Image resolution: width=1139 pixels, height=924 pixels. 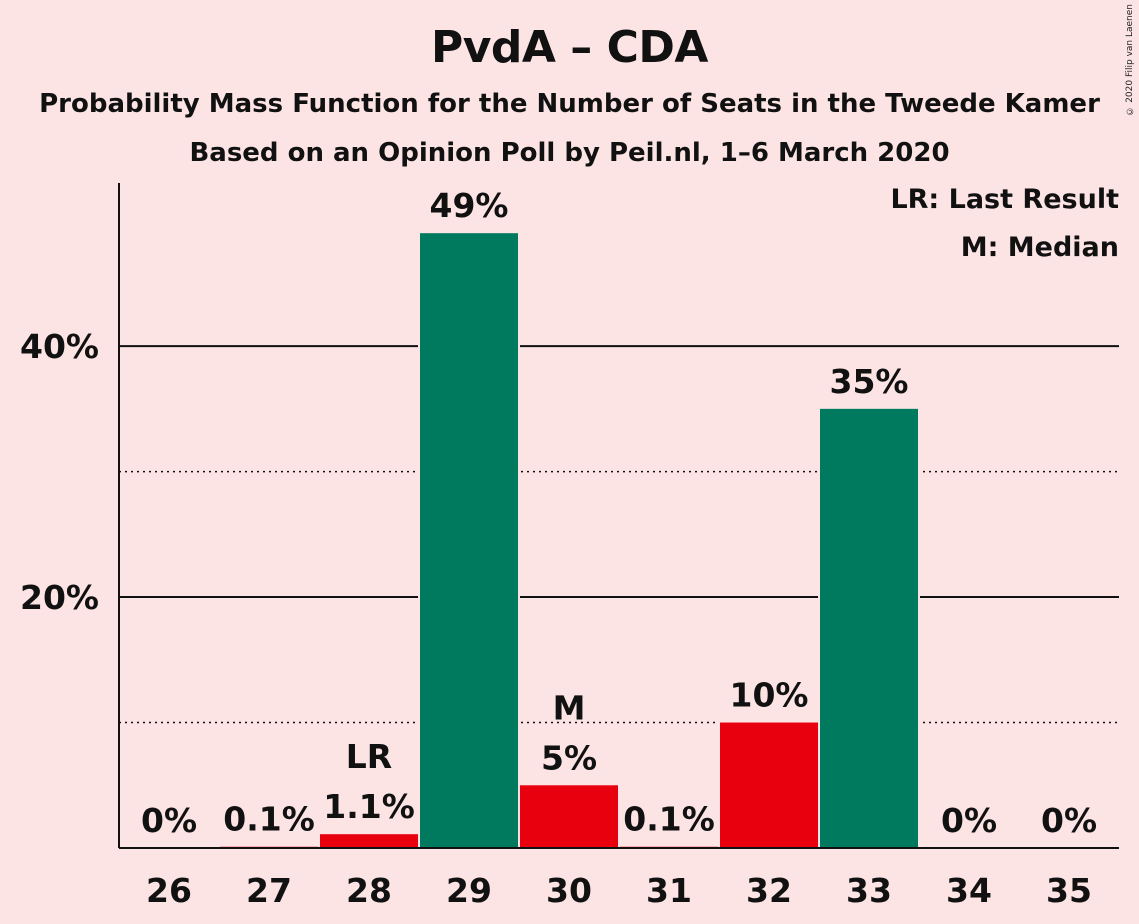 I want to click on value-label-34: 0%, so click(x=969, y=820).